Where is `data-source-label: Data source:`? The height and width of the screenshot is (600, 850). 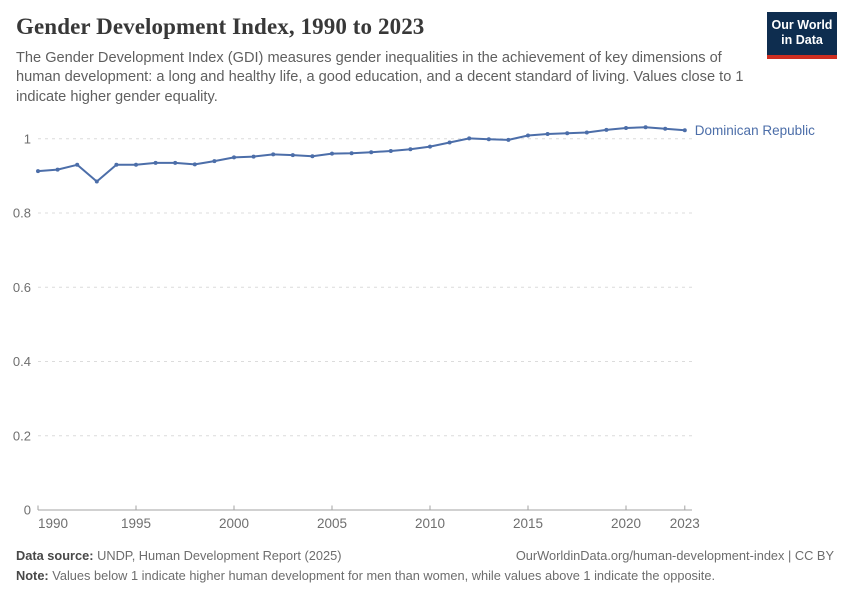
data-source-label: Data source: is located at coordinates (55, 555).